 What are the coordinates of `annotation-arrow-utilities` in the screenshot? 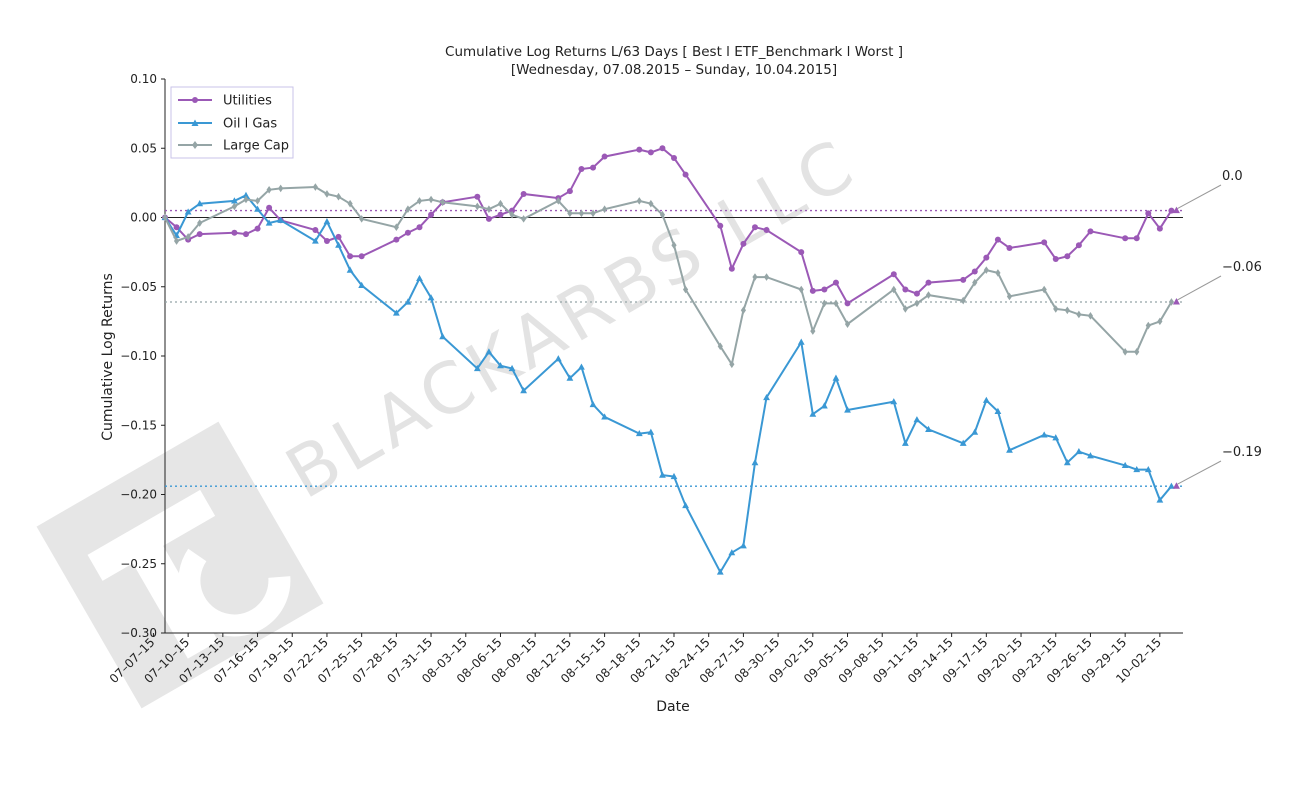 It's located at (1199, 197).